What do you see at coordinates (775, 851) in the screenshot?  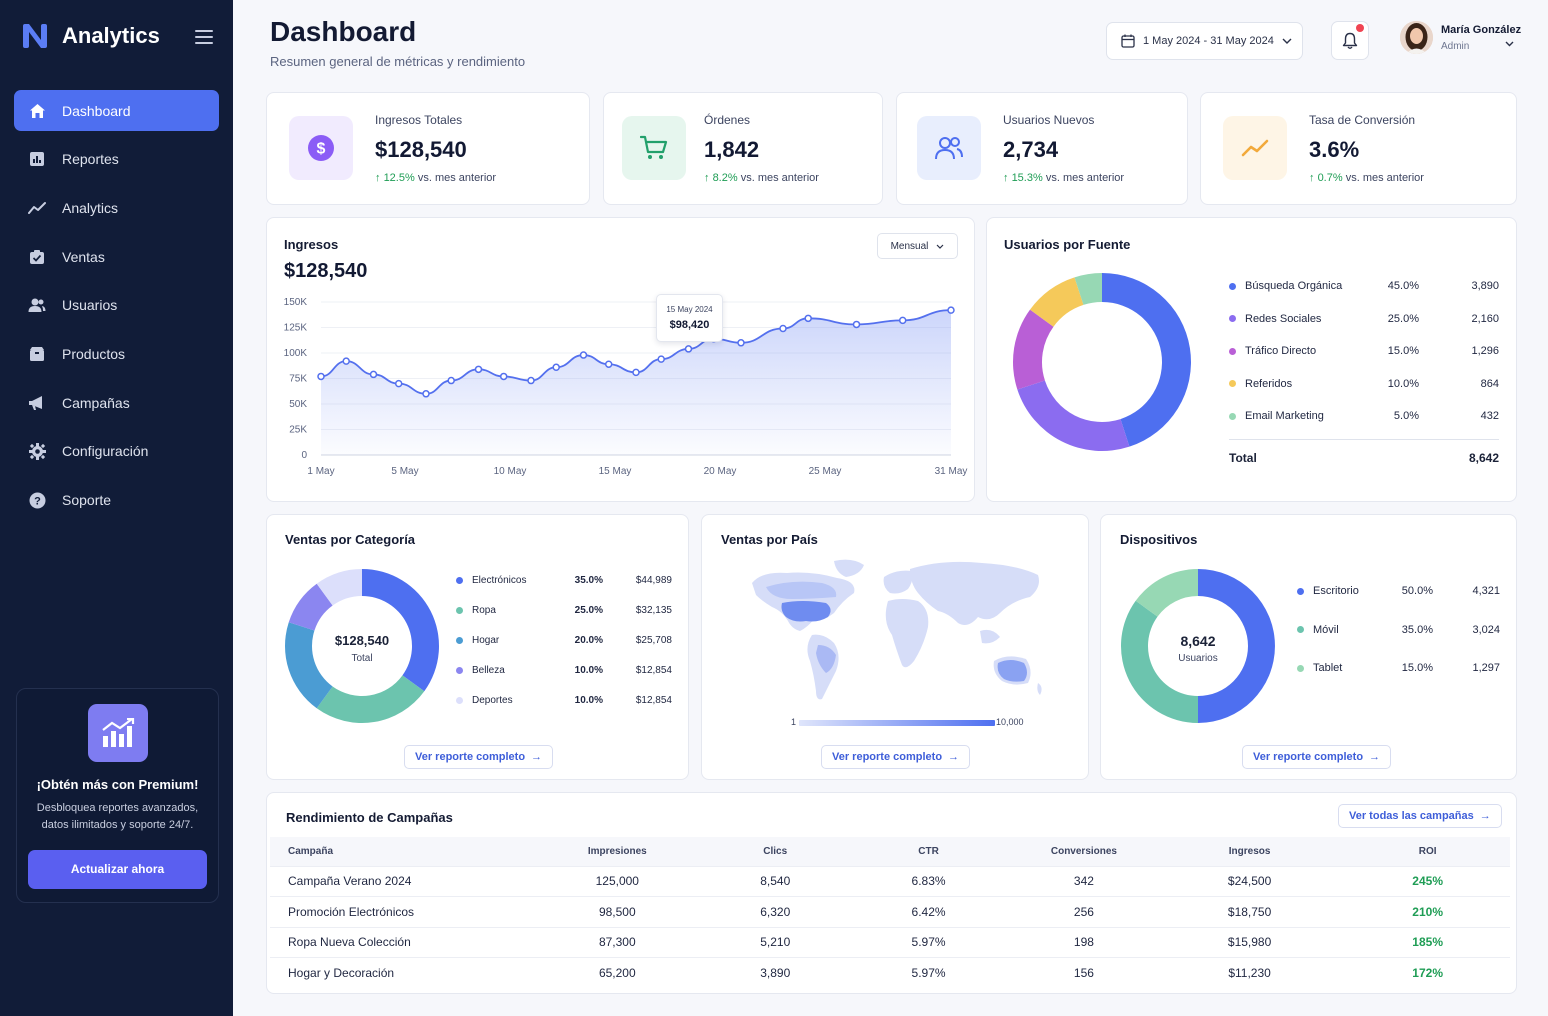 I see `column-header: Clics` at bounding box center [775, 851].